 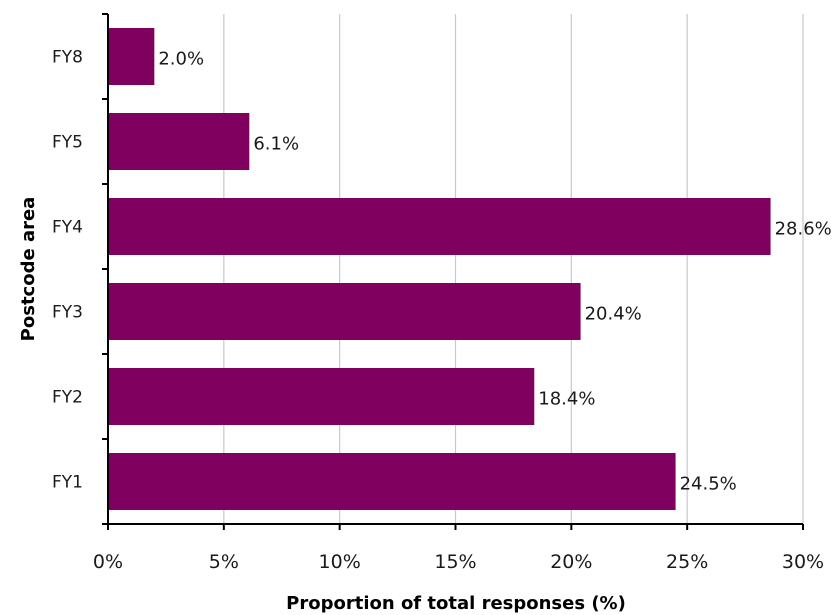 What do you see at coordinates (224, 562) in the screenshot?
I see `x-tick-label-1: 5%` at bounding box center [224, 562].